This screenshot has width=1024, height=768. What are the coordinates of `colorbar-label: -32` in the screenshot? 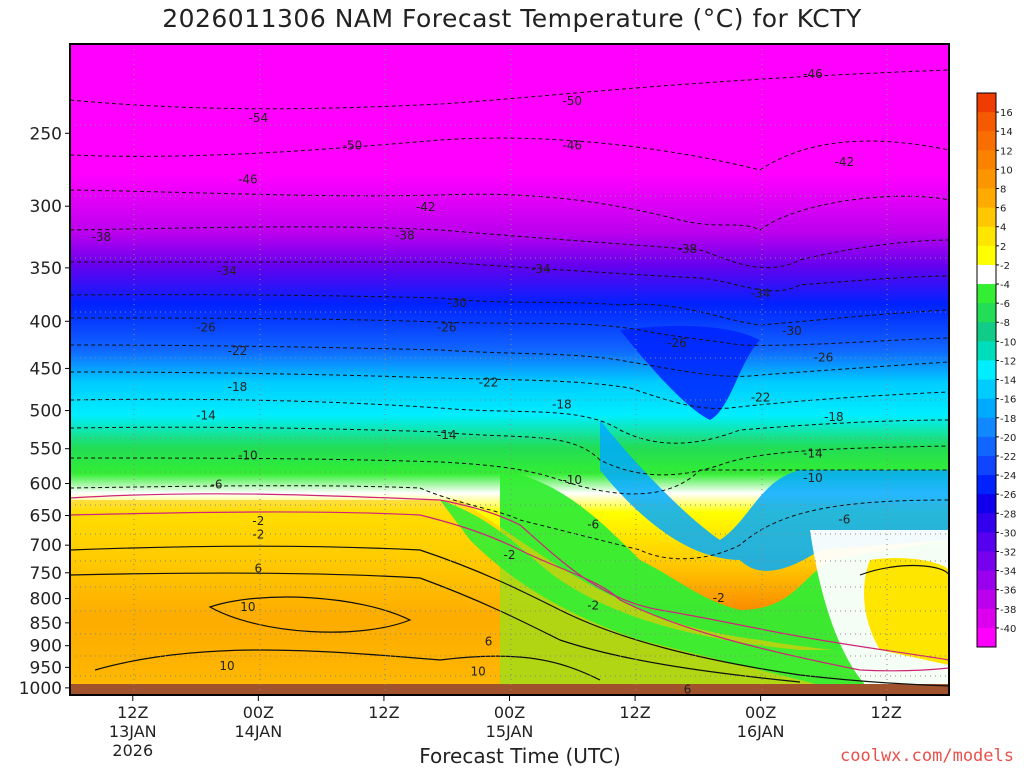 It's located at (1008, 552).